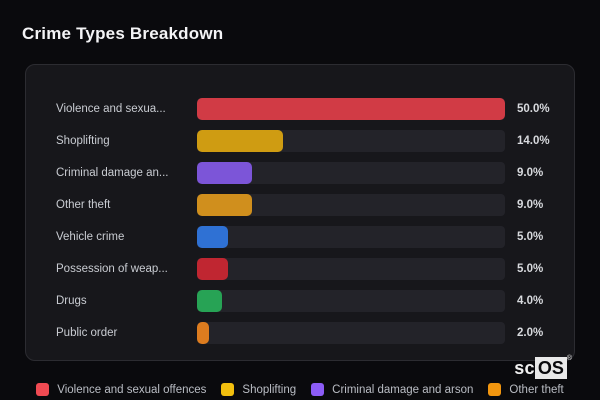 This screenshot has height=400, width=600. I want to click on legend-label: Criminal damage and arson, so click(403, 389).